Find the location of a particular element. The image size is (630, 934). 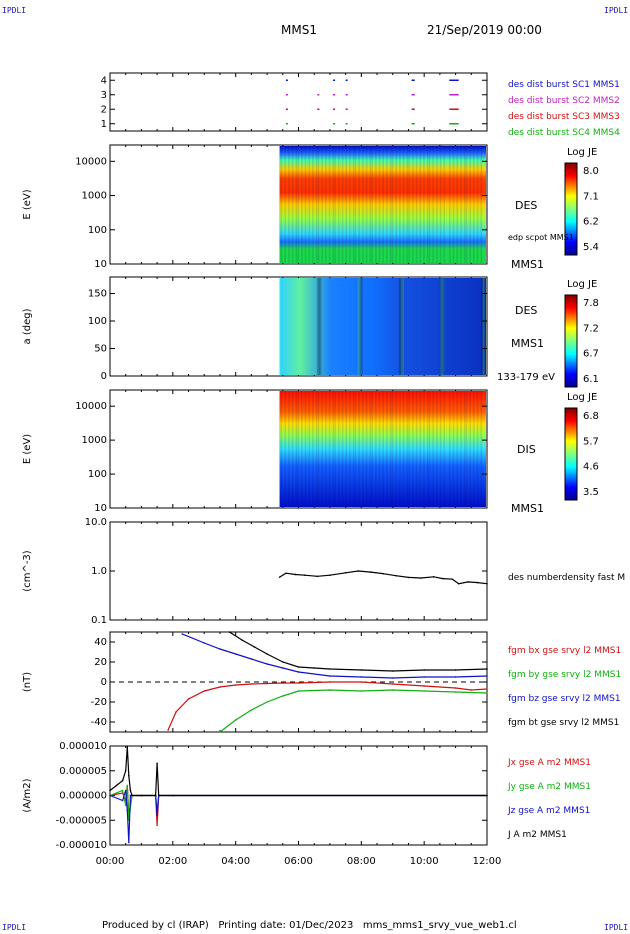

des-energy-colorbar-label: Log JE is located at coordinates (582, 152).